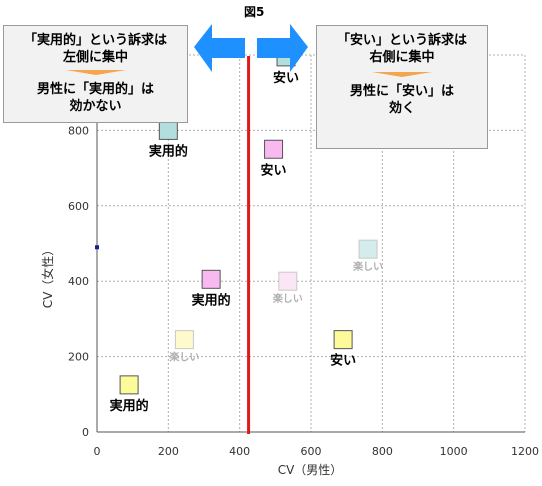 This screenshot has height=486, width=542. Describe the element at coordinates (525, 451) in the screenshot. I see `x-tick-label: 1200` at that location.